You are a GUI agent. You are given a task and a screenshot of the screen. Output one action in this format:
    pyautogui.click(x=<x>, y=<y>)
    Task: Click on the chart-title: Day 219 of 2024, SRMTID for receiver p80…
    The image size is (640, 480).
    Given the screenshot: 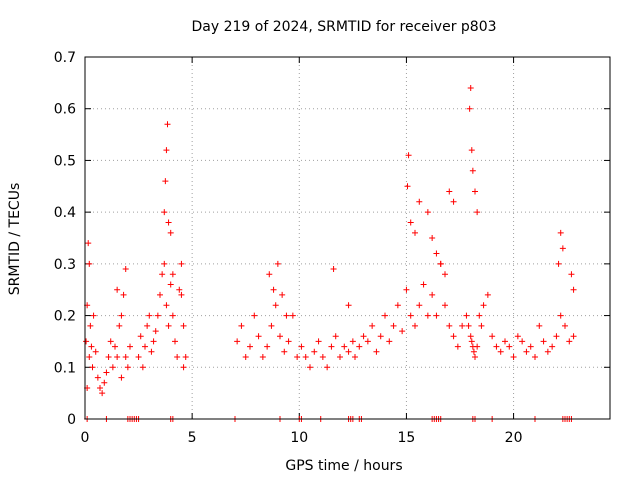 What is the action you would take?
    pyautogui.click(x=343, y=27)
    